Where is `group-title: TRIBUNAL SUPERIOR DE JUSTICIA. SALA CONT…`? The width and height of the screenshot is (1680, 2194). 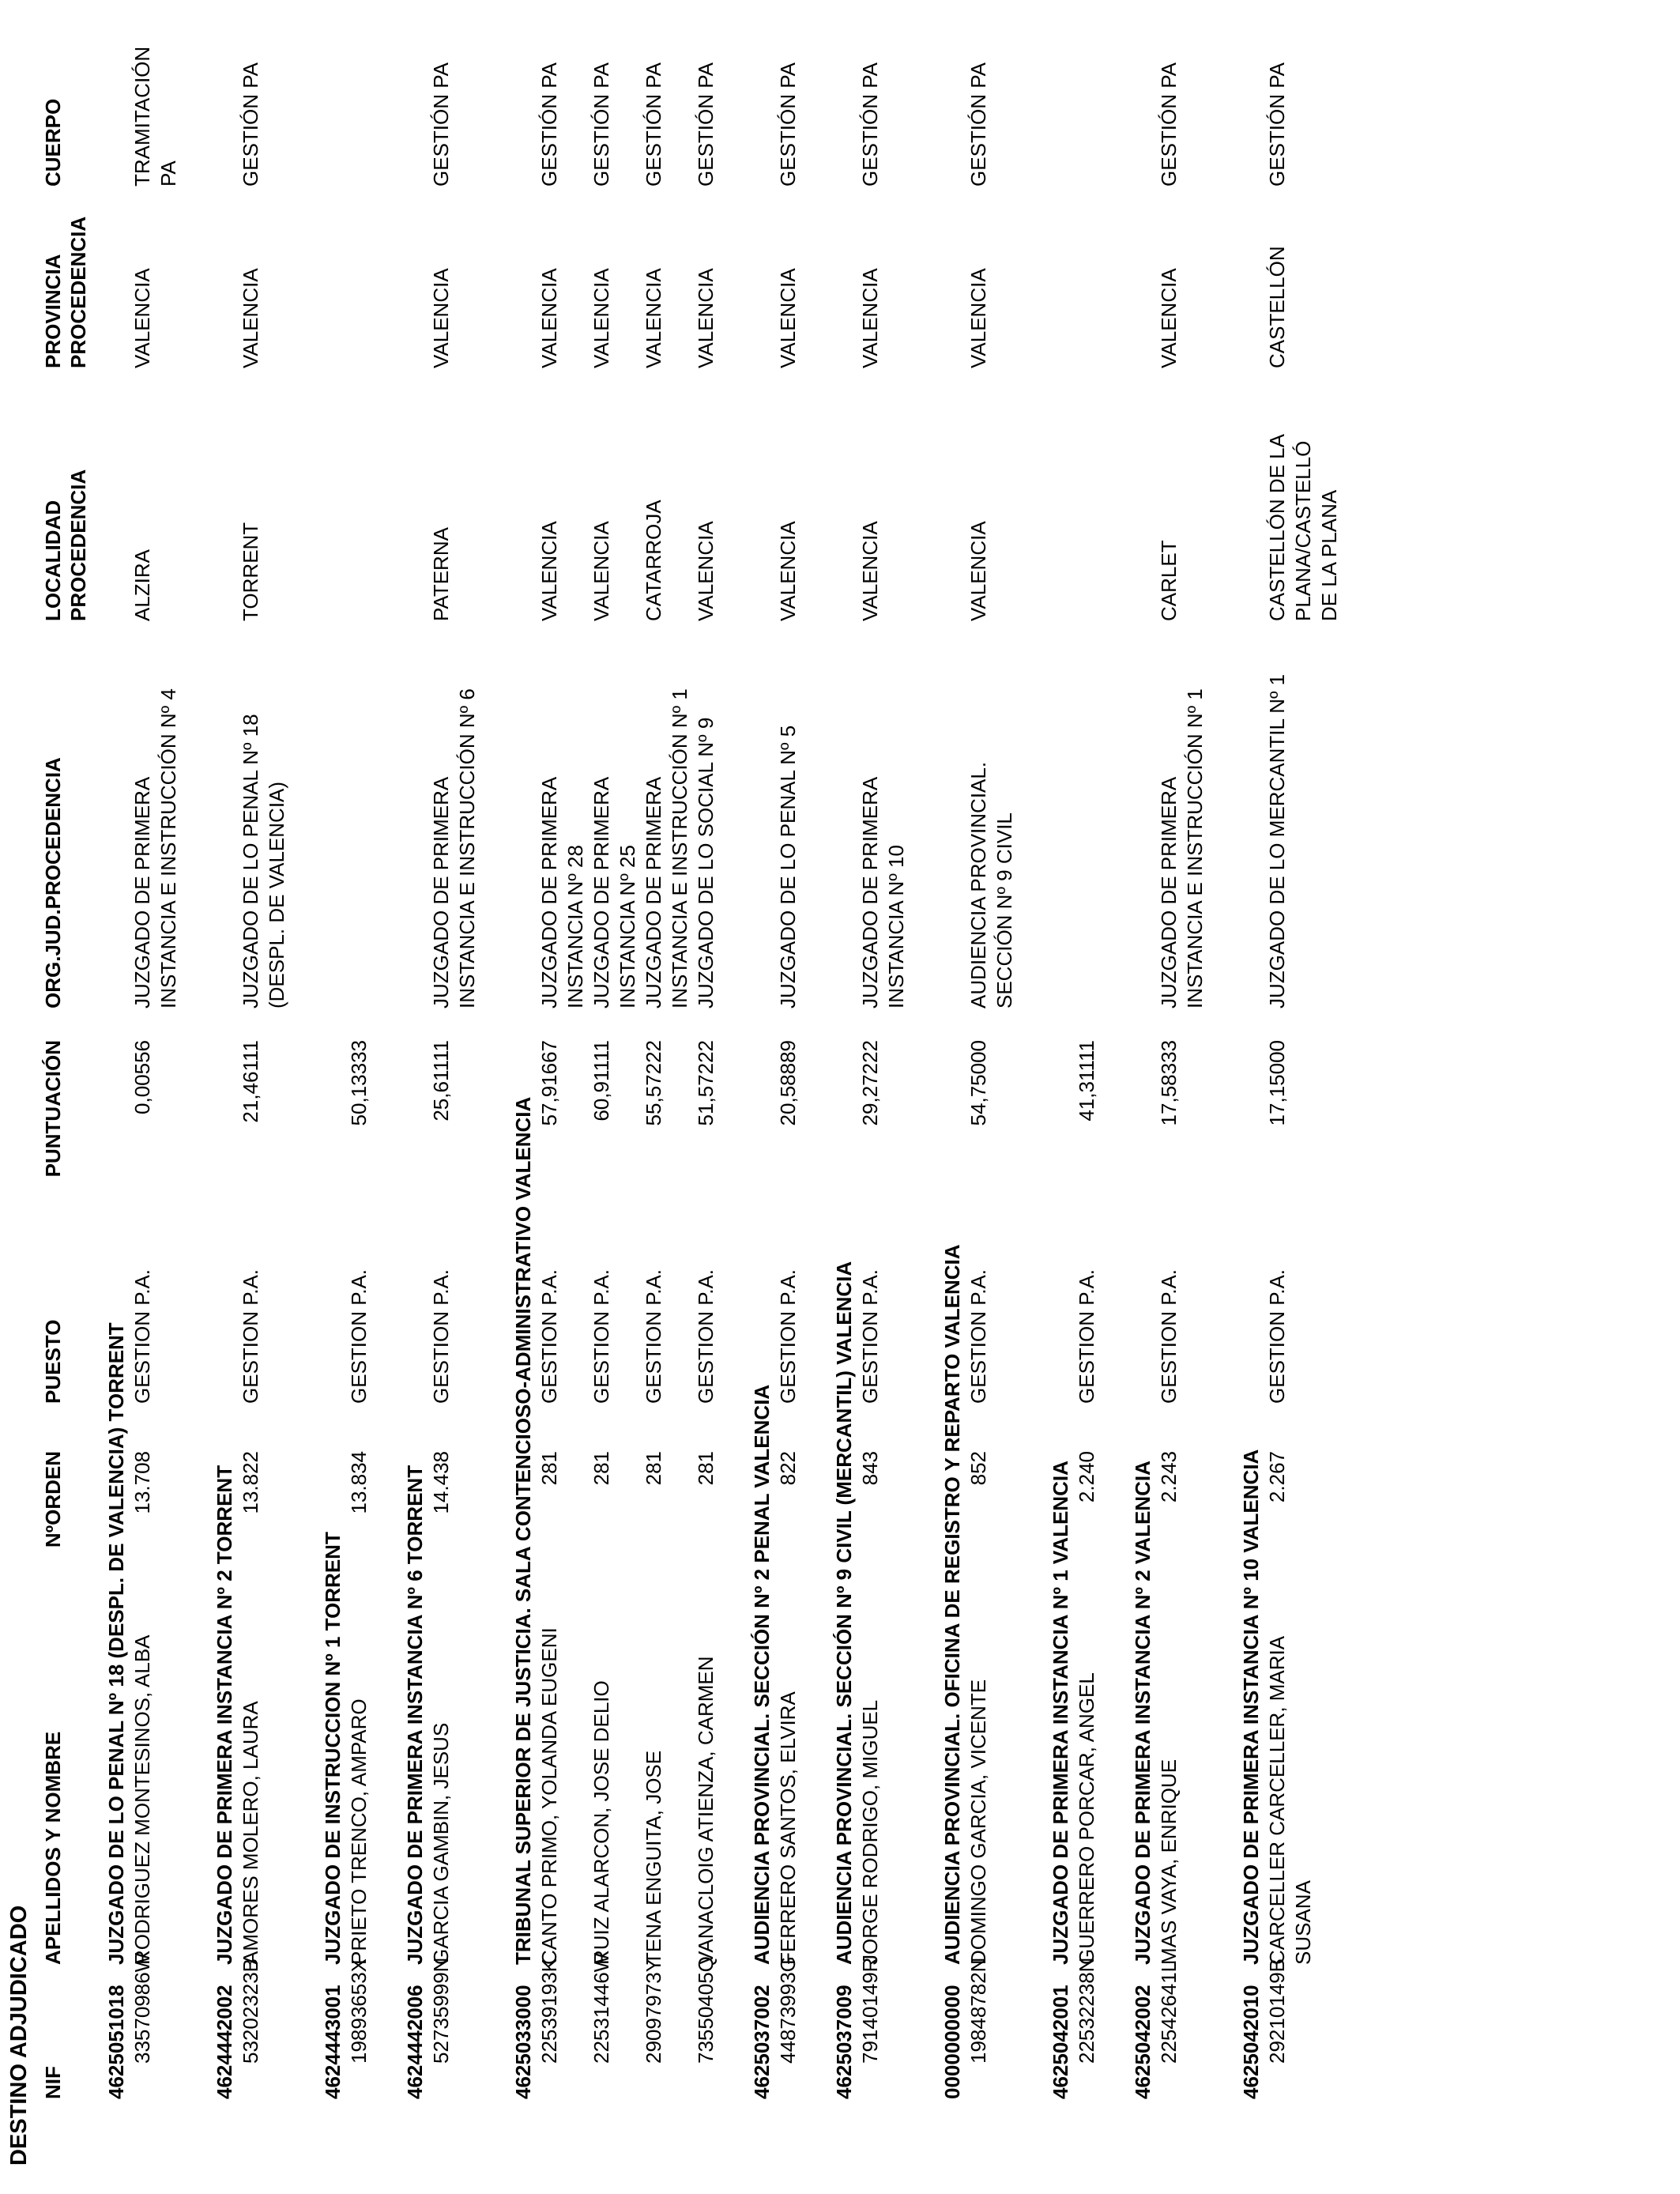
group-title: TRIBUNAL SUPERIOR DE JUSTICIA. SALA CONT… is located at coordinates (523, 1530).